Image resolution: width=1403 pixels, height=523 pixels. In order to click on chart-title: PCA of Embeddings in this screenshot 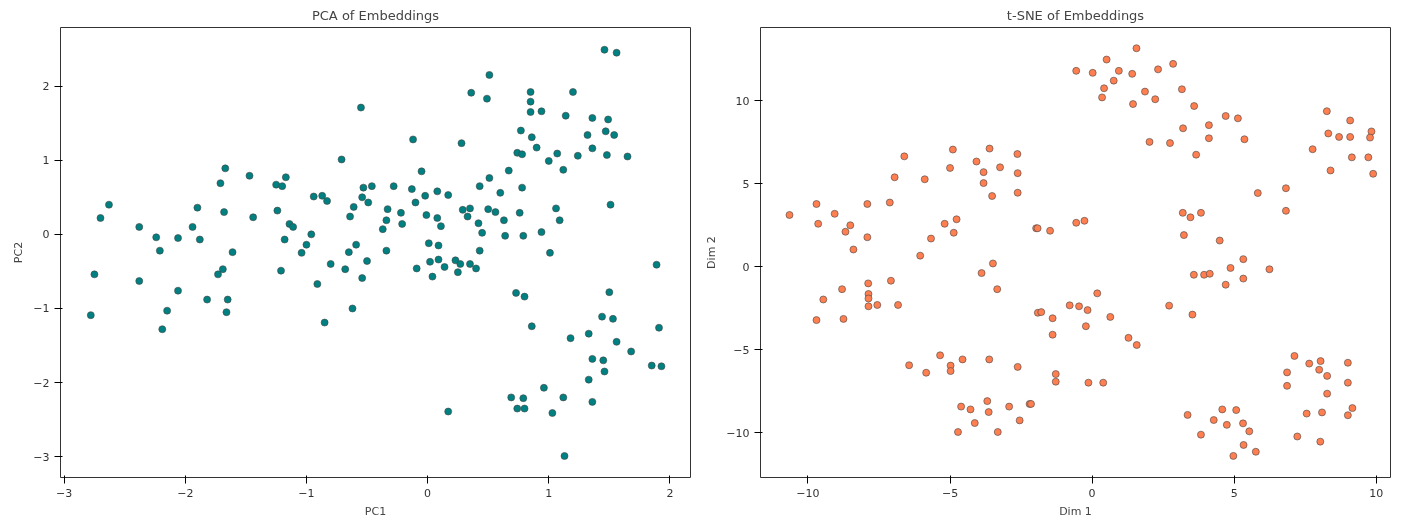, I will do `click(375, 15)`.